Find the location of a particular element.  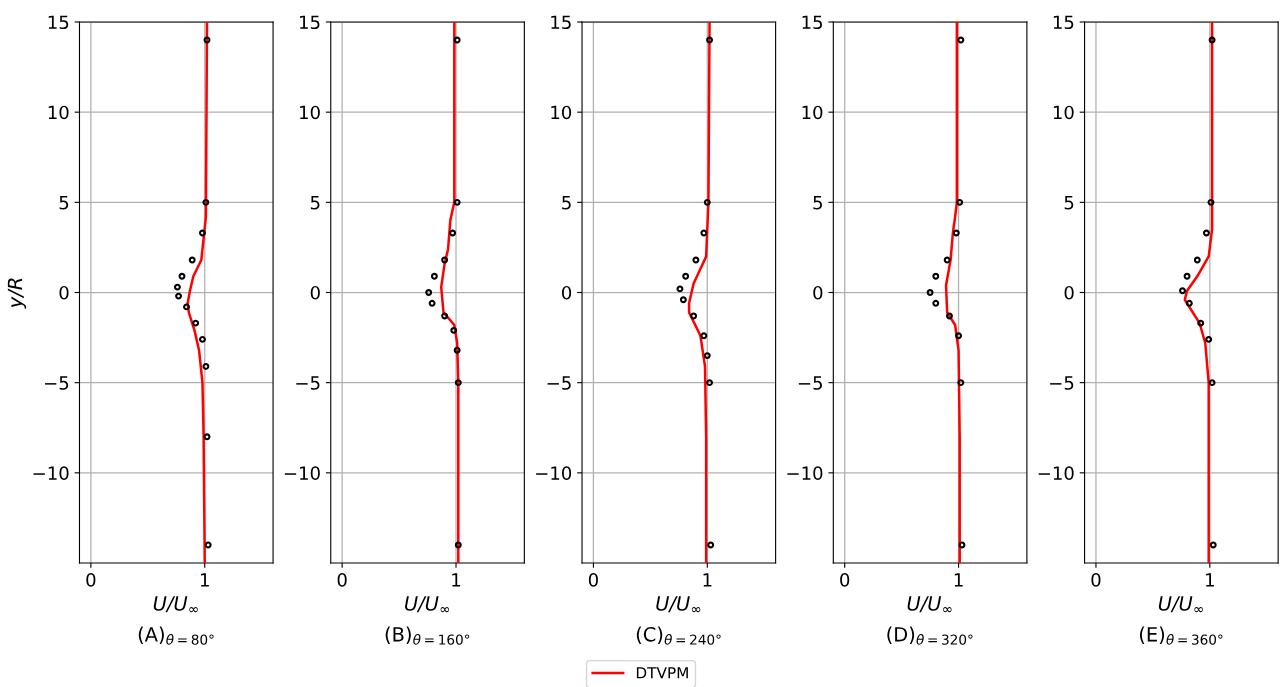

text: (D)$_{θ=320°}$ is located at coordinates (930, 635).